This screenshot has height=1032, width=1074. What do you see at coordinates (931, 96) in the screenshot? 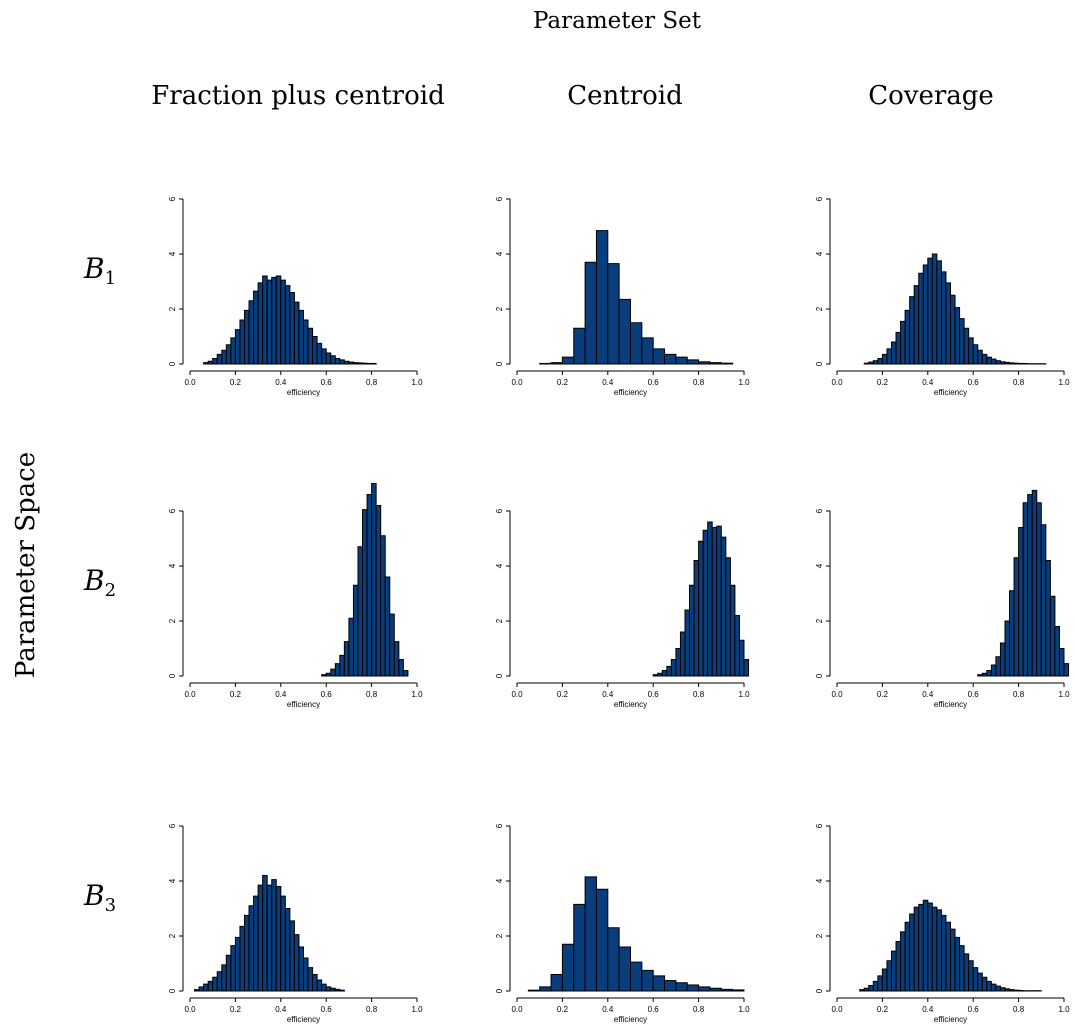
I see `column-header-2: Coverage` at bounding box center [931, 96].